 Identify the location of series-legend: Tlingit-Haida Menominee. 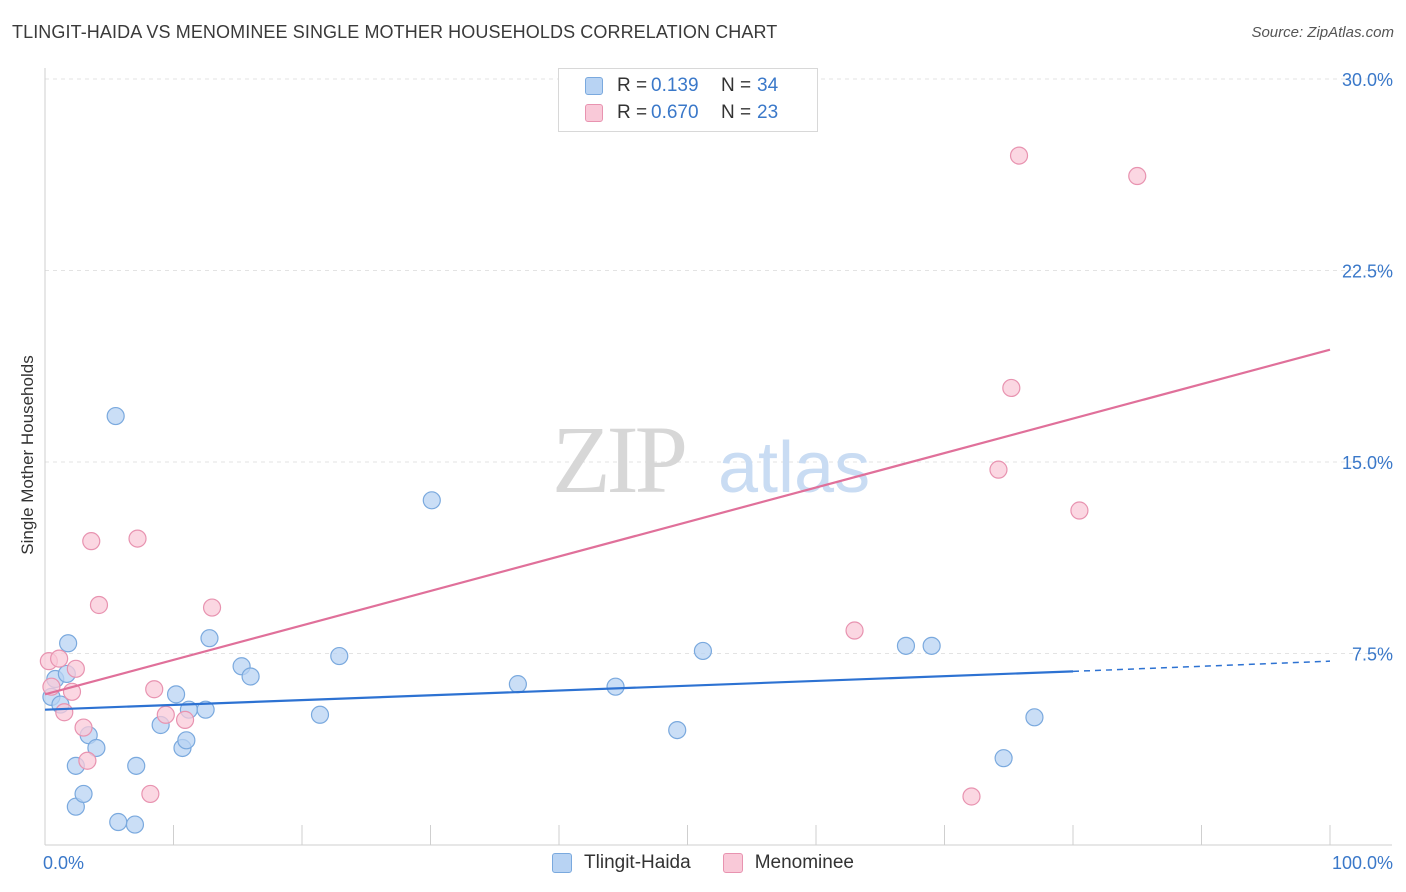
(703, 863).